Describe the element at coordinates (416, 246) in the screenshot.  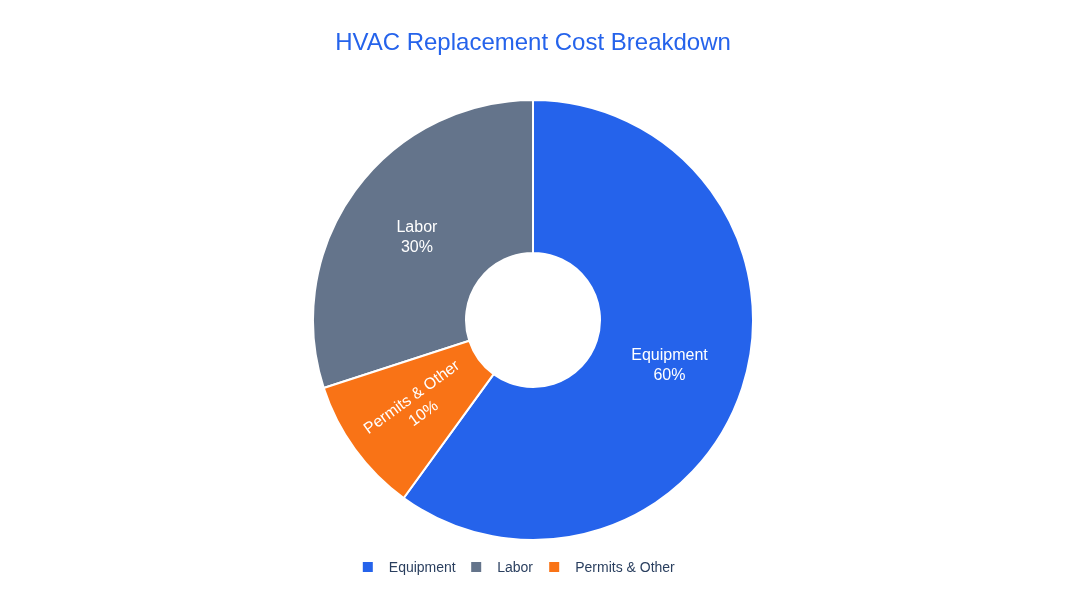
I see `data-label: 30%` at that location.